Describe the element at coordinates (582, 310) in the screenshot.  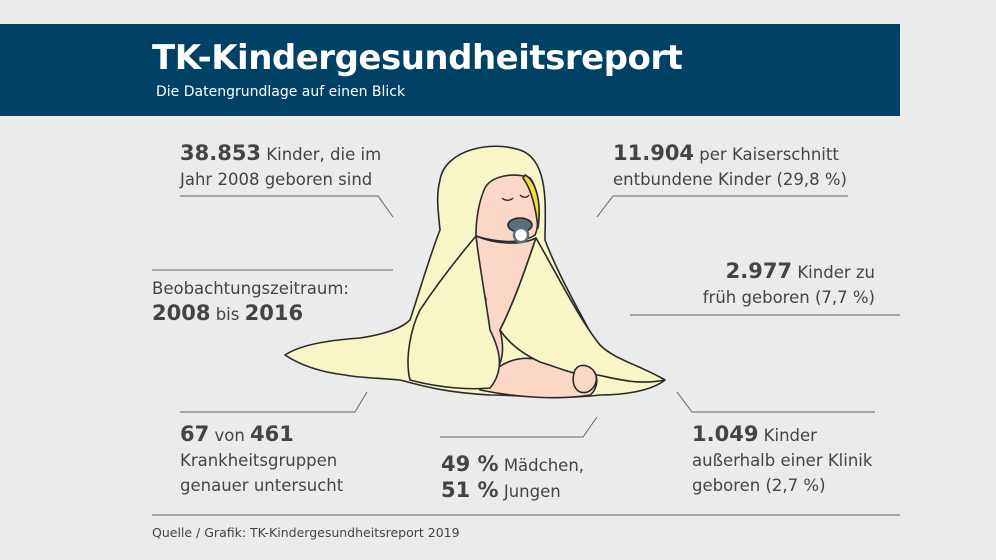
I see `towel-front` at that location.